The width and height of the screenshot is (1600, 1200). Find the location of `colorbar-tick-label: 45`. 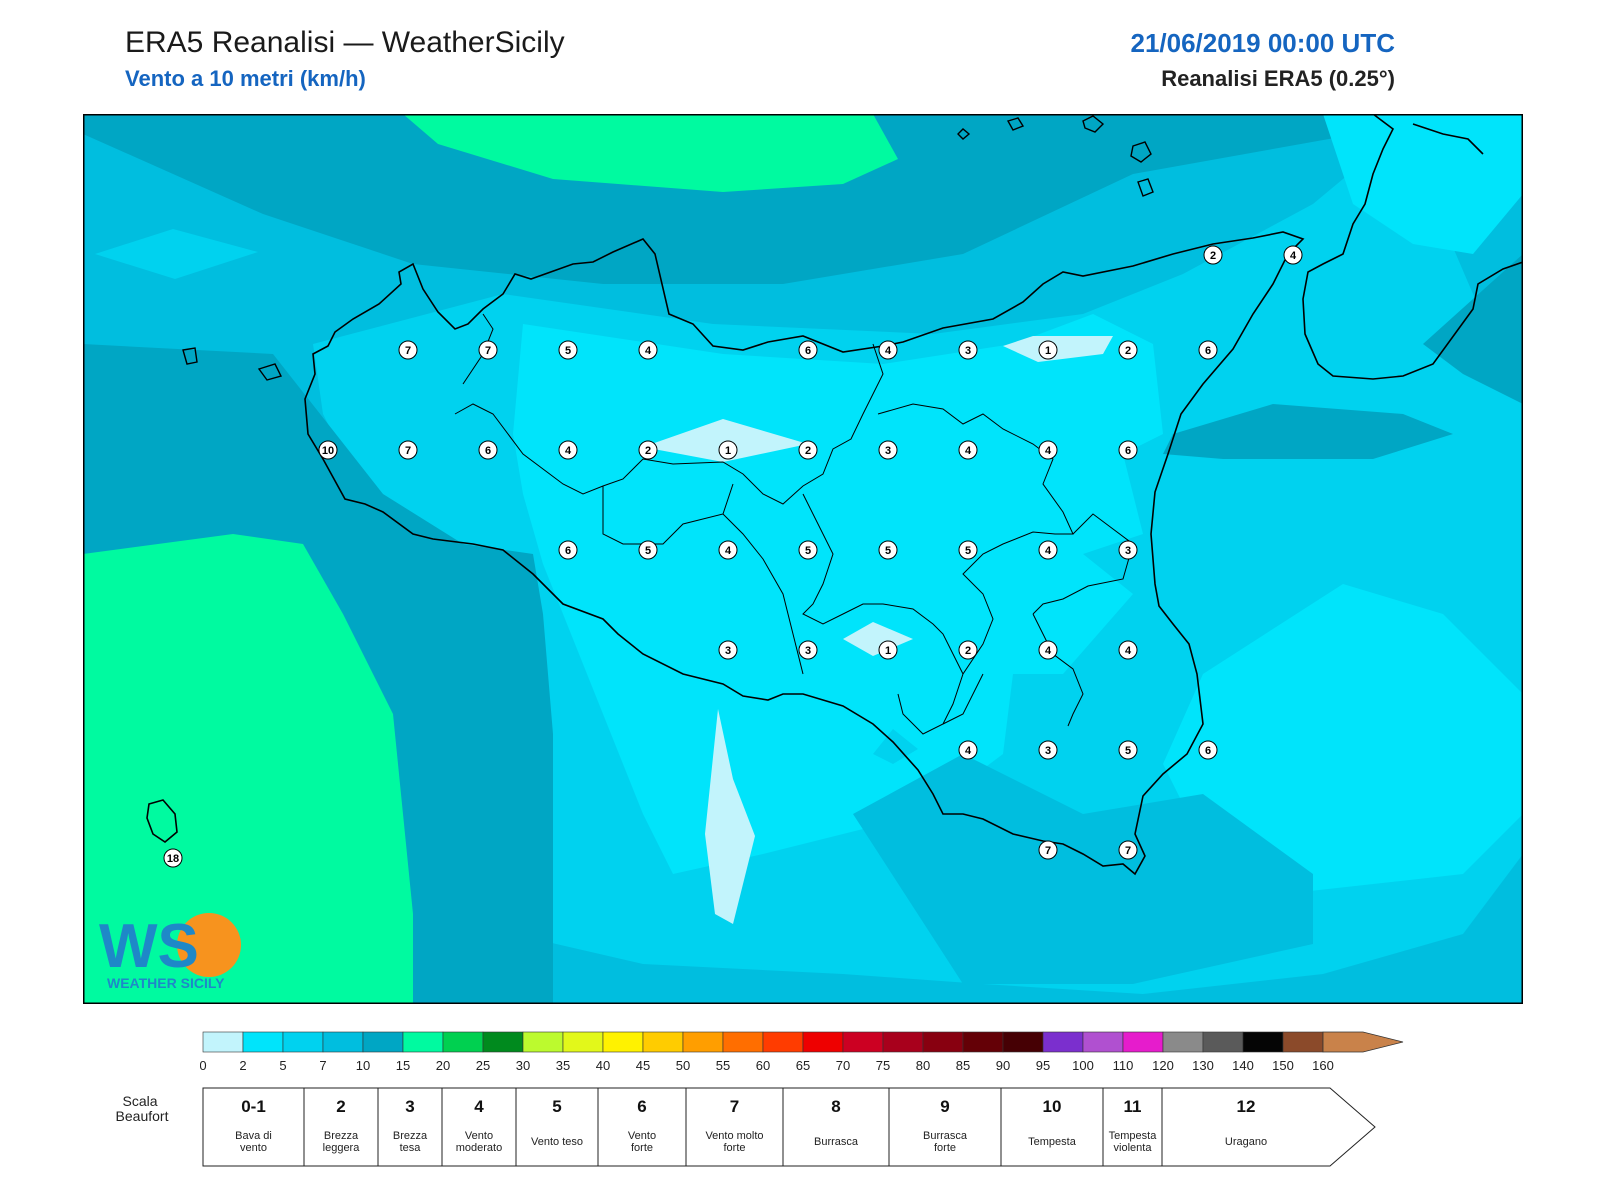

colorbar-tick-label: 45 is located at coordinates (643, 1065).